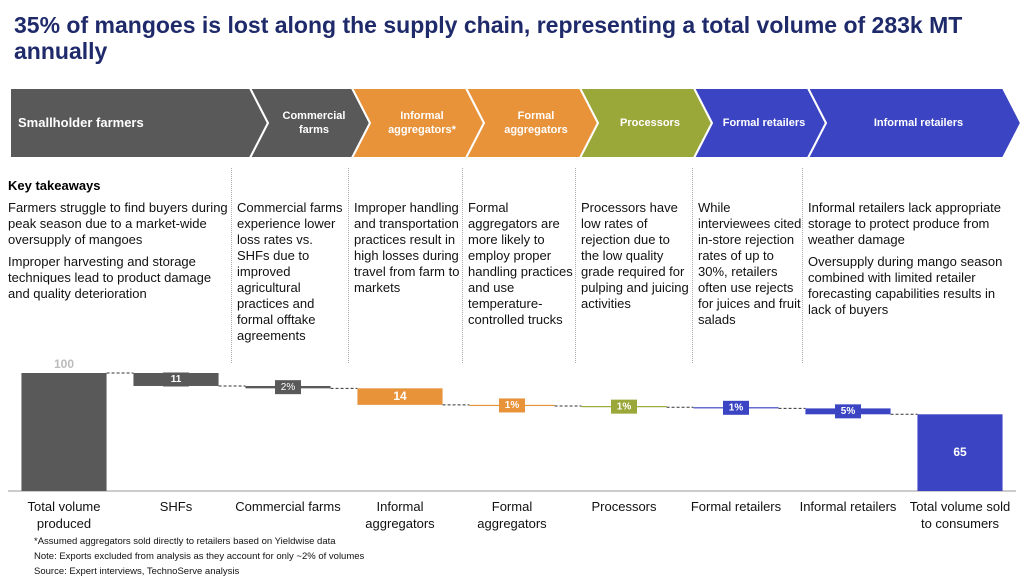  I want to click on value-label: 11, so click(176, 379).